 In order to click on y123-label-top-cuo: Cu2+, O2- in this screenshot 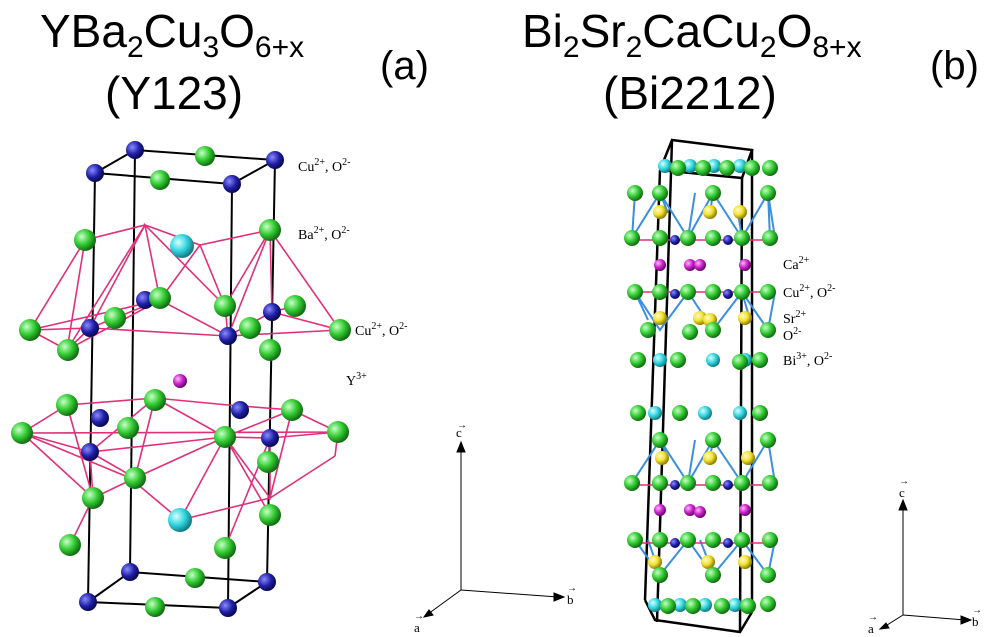, I will do `click(324, 166)`.